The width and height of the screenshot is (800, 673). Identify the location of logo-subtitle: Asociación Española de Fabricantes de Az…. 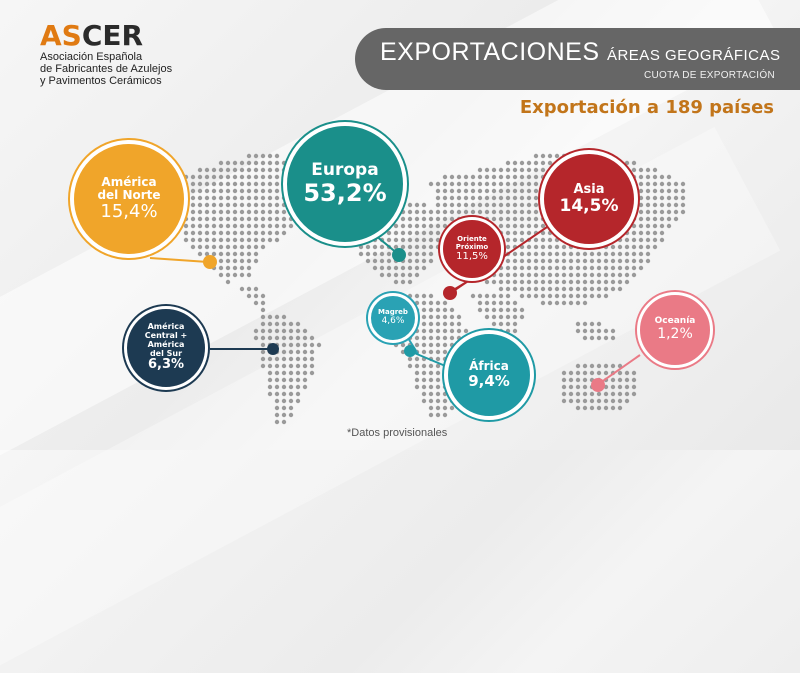
(130, 69).